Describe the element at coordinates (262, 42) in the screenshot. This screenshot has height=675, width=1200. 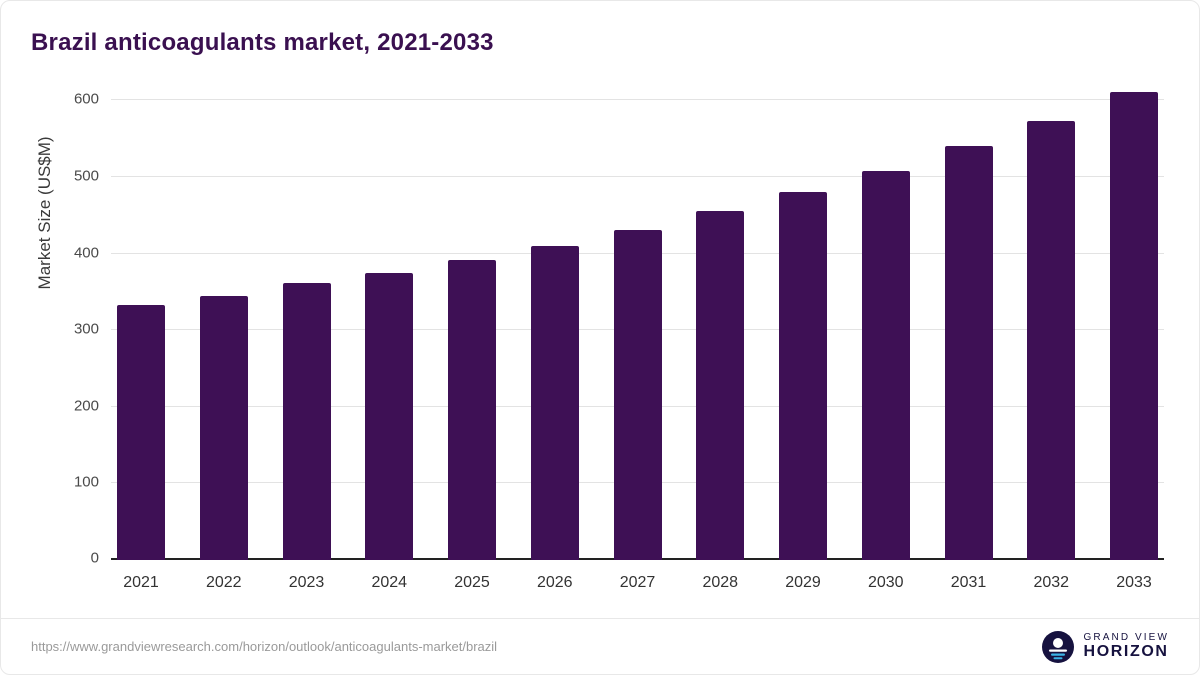
I see `chart-title: Brazil anticoagulants market, 2021-2033` at that location.